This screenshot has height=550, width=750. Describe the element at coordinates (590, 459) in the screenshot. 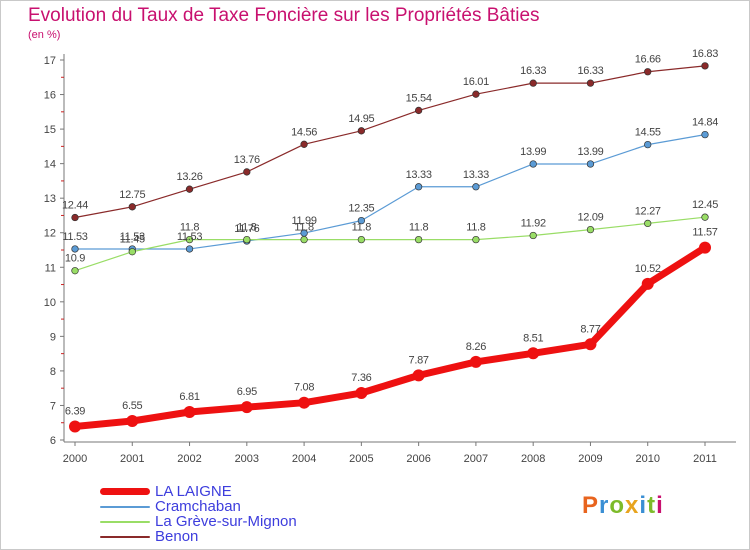

I see `x-tick-label: 2009` at that location.